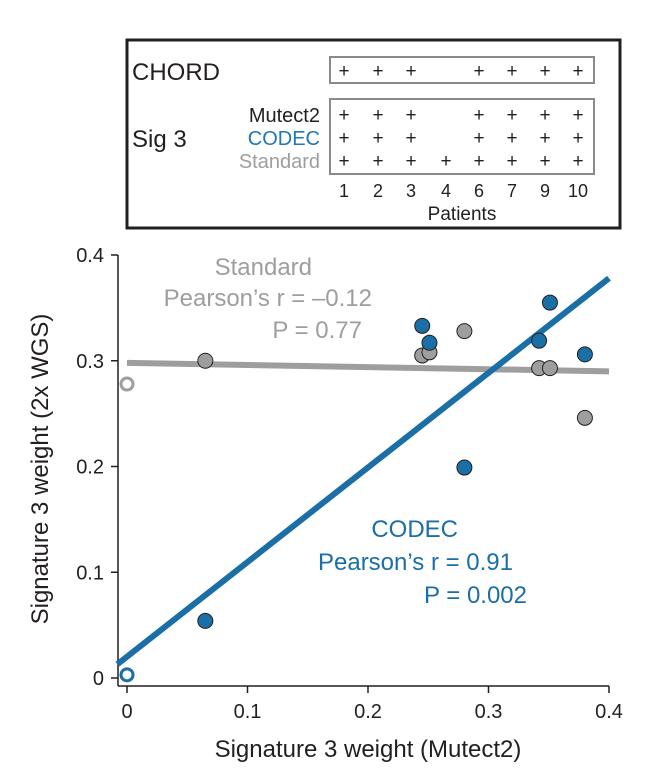 The height and width of the screenshot is (770, 656). What do you see at coordinates (462, 214) in the screenshot?
I see `patients-axis-label: Patients` at bounding box center [462, 214].